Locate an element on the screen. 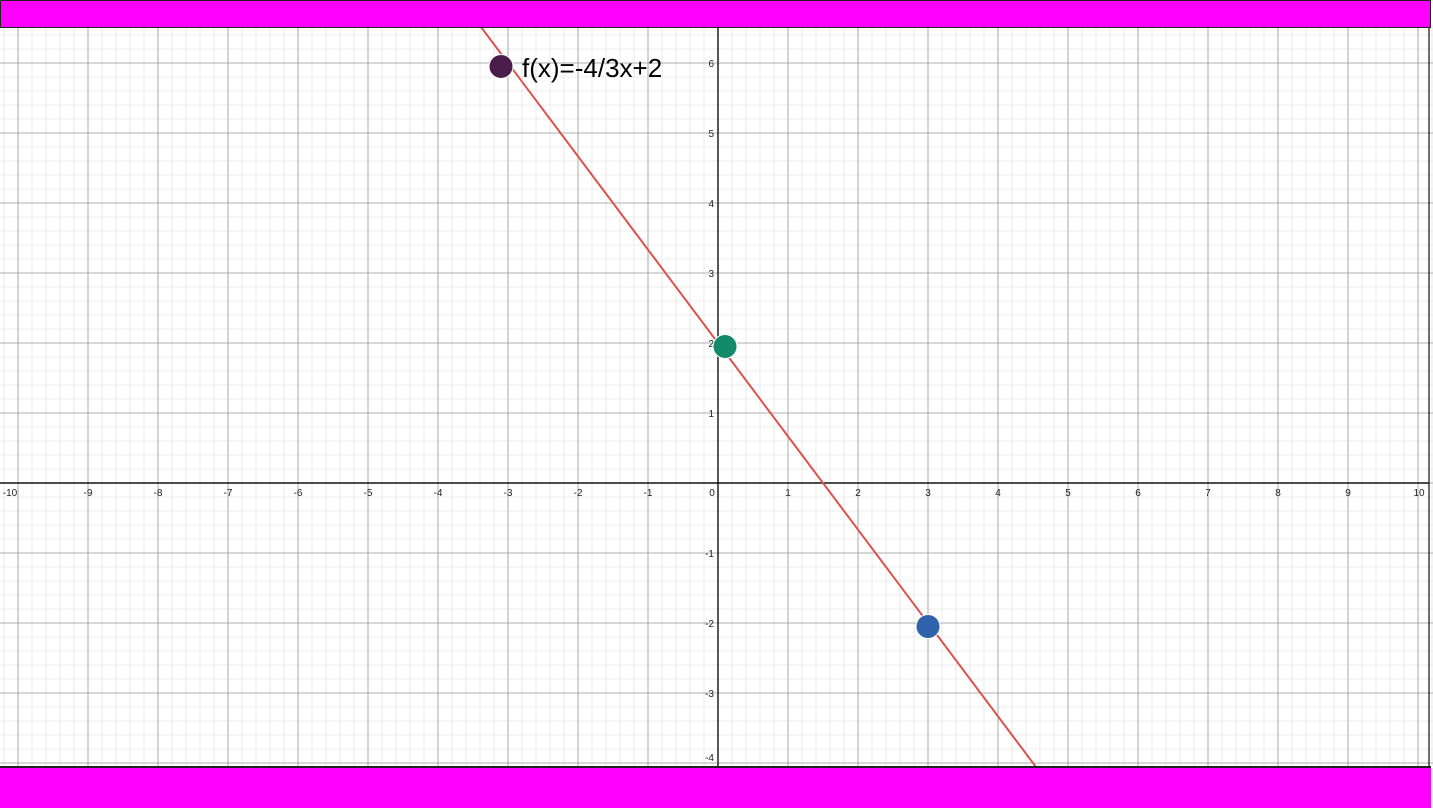 Image resolution: width=1433 pixels, height=808 pixels. y-tick-label: 6 is located at coordinates (711, 64).